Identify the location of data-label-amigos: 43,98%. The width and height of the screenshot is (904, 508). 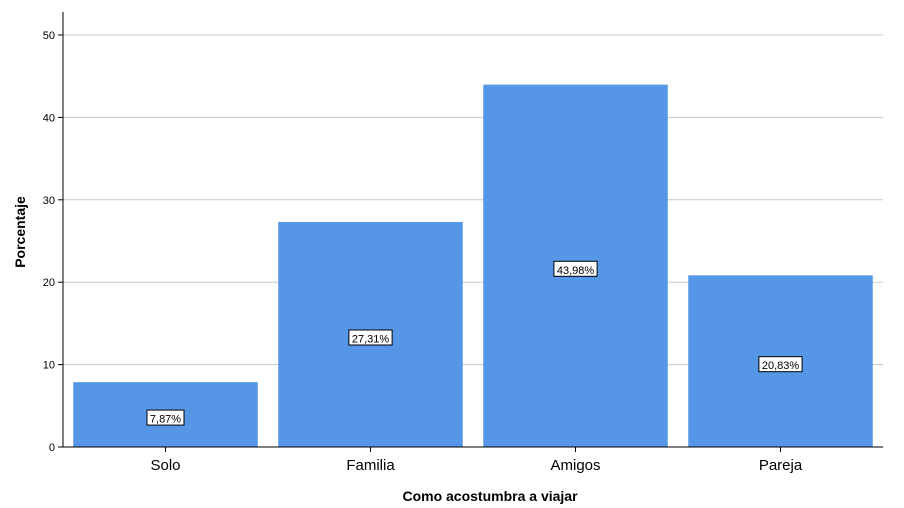
(576, 271).